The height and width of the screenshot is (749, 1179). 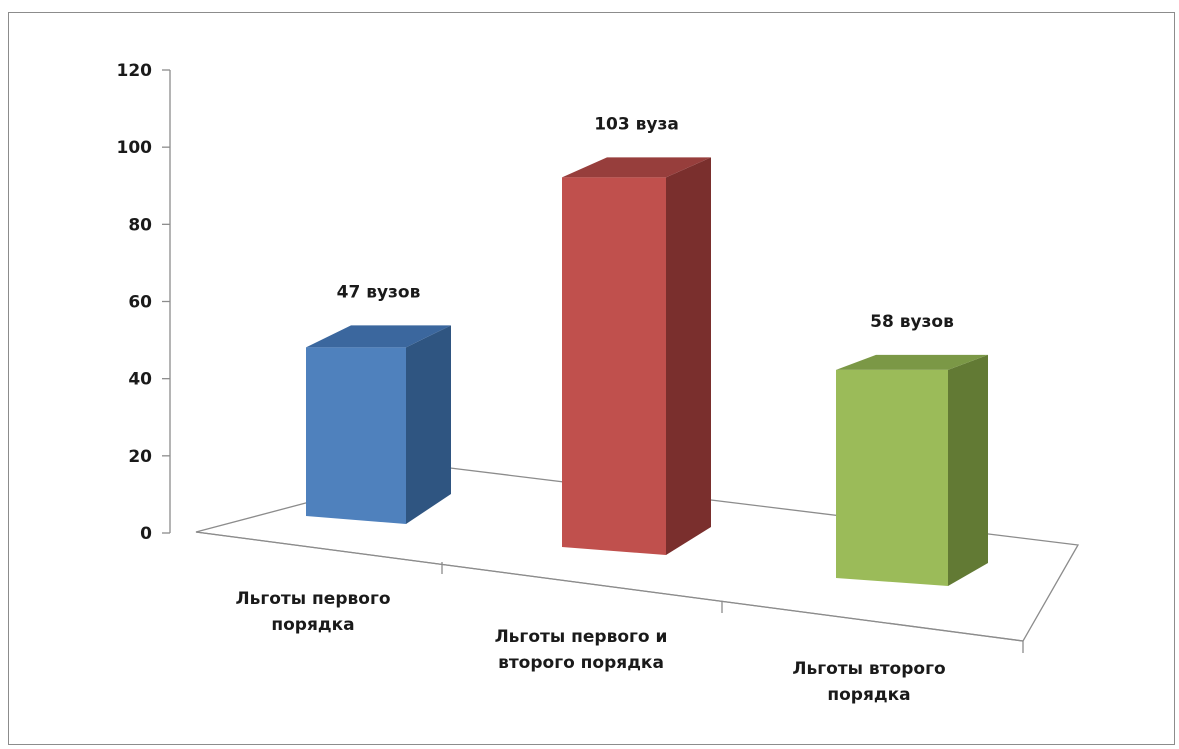 What do you see at coordinates (135, 148) in the screenshot?
I see `y-tick-label: 100` at bounding box center [135, 148].